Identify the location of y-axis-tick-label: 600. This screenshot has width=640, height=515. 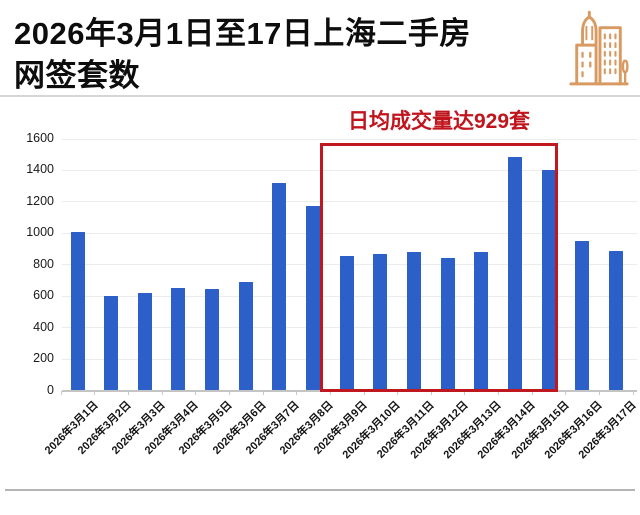
(43, 295).